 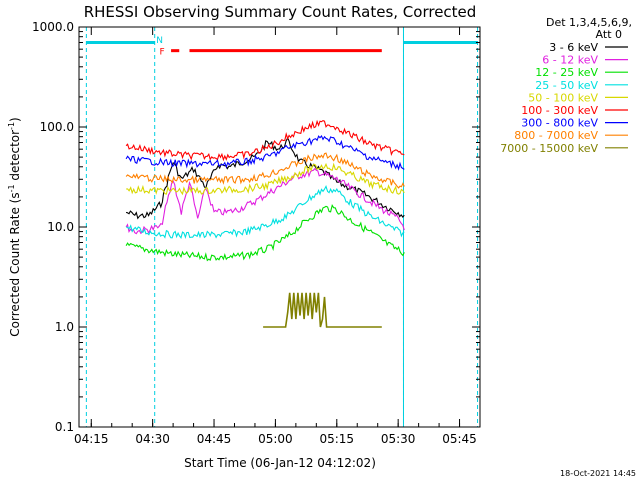 I want to click on legend-label-6: 300 - 800 keV, so click(x=559, y=123).